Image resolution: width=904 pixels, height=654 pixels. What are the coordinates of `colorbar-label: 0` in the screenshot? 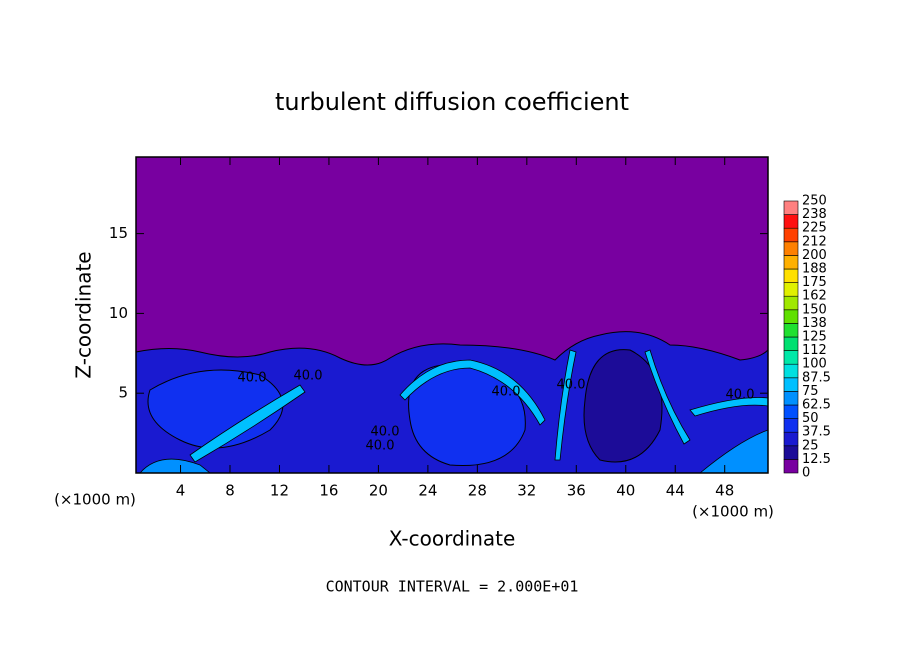 It's located at (806, 473).